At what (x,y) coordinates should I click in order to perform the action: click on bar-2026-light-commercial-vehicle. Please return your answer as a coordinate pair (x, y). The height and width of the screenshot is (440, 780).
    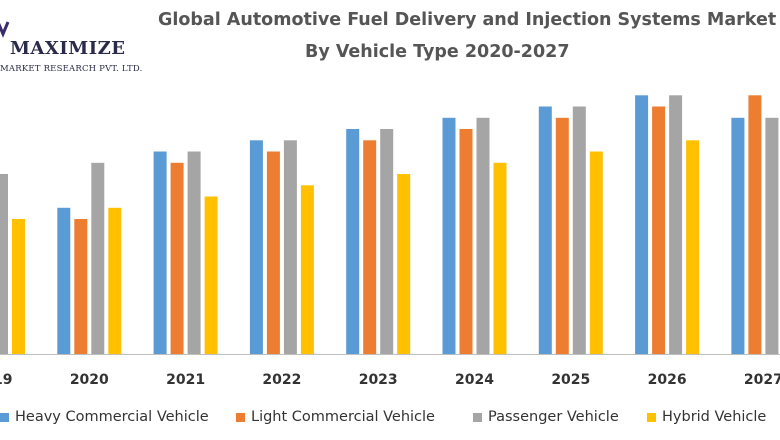
    Looking at the image, I should click on (659, 230).